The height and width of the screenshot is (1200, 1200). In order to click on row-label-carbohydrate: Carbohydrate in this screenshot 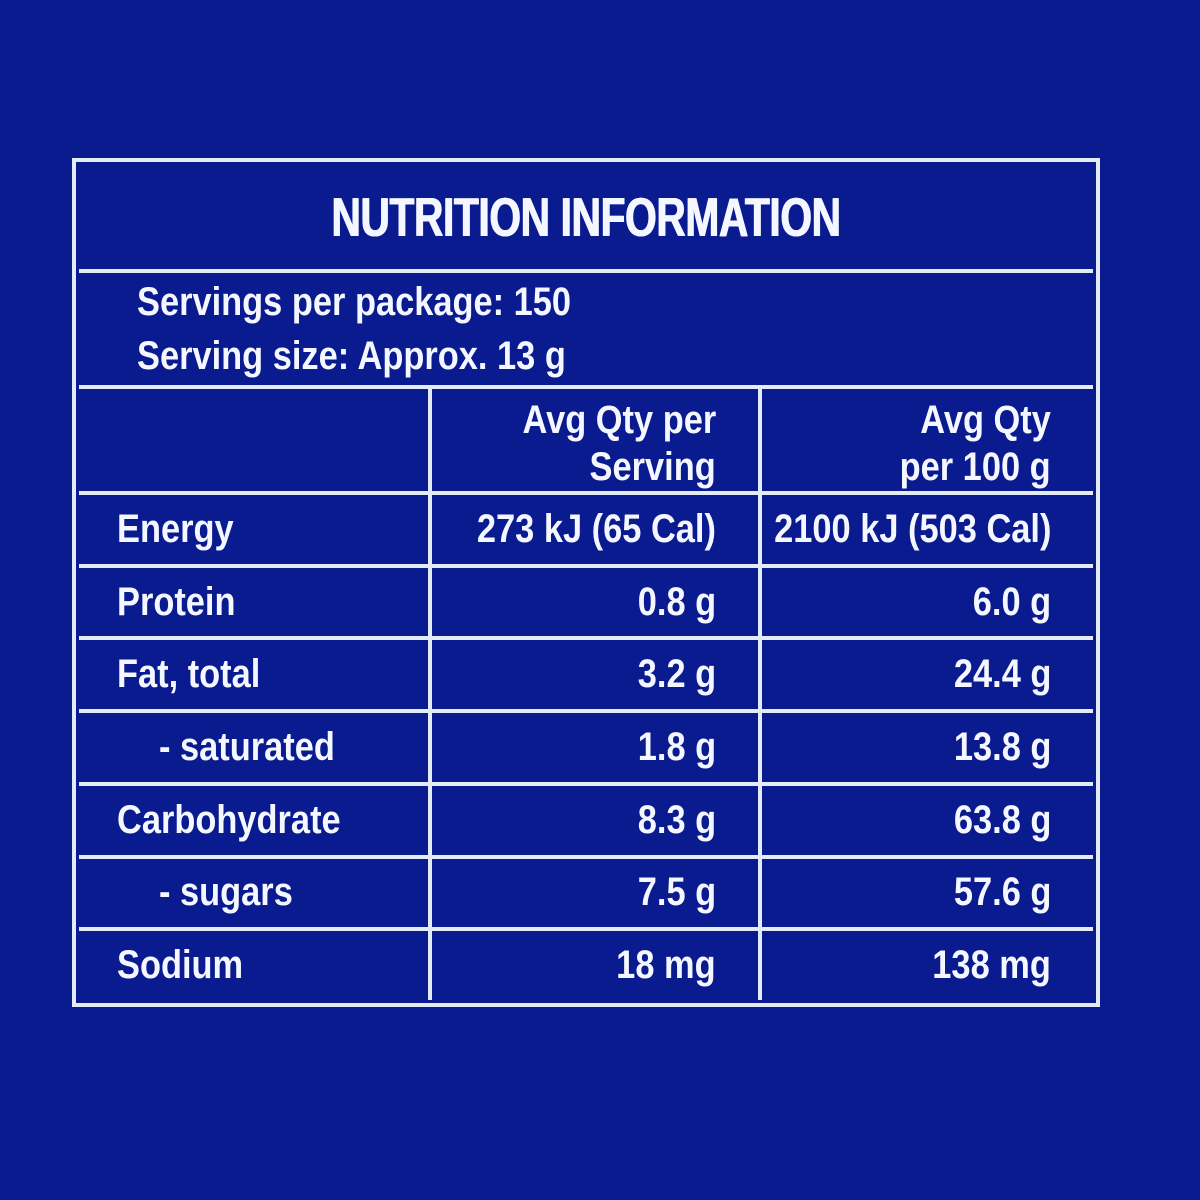, I will do `click(253, 820)`.